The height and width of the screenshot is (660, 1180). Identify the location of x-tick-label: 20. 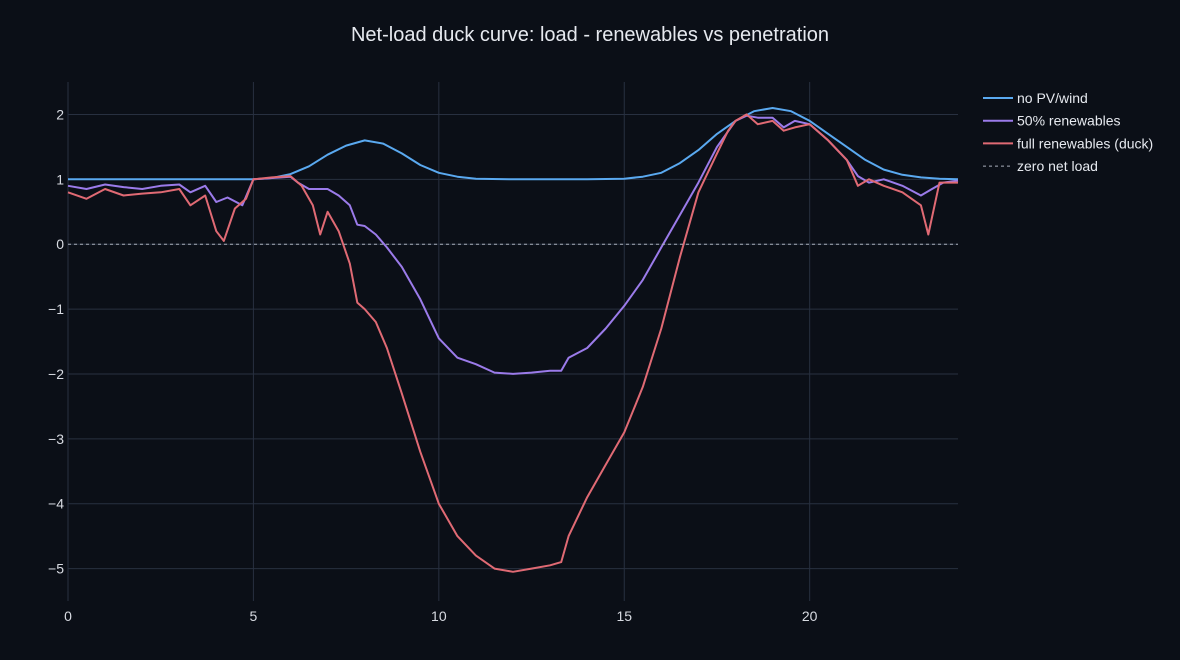
(810, 616).